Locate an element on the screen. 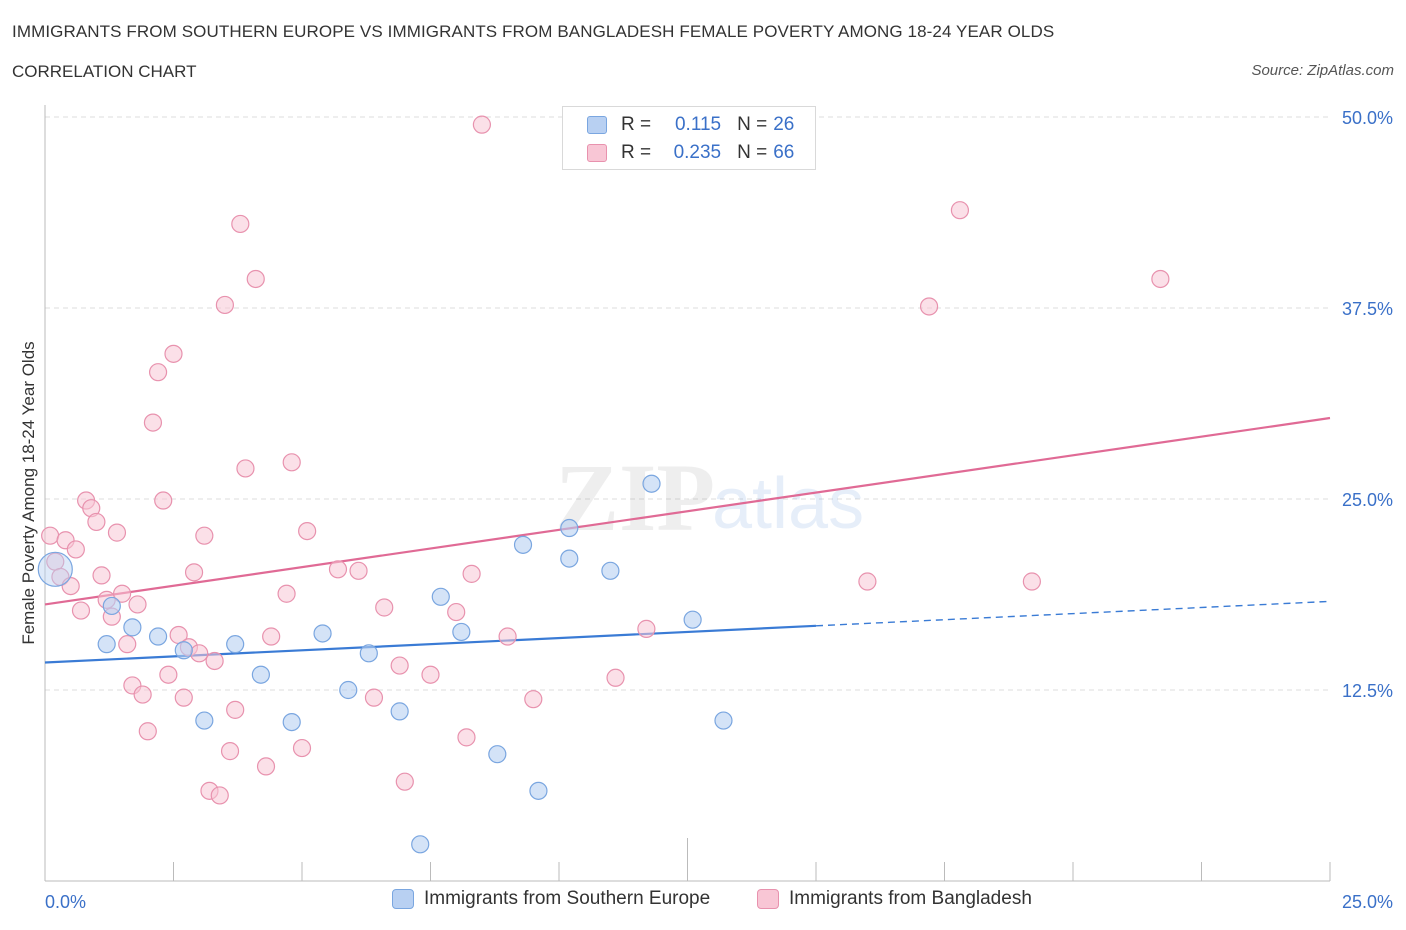 Image resolution: width=1406 pixels, height=930 pixels. legend-n-value: 66 is located at coordinates (784, 152).